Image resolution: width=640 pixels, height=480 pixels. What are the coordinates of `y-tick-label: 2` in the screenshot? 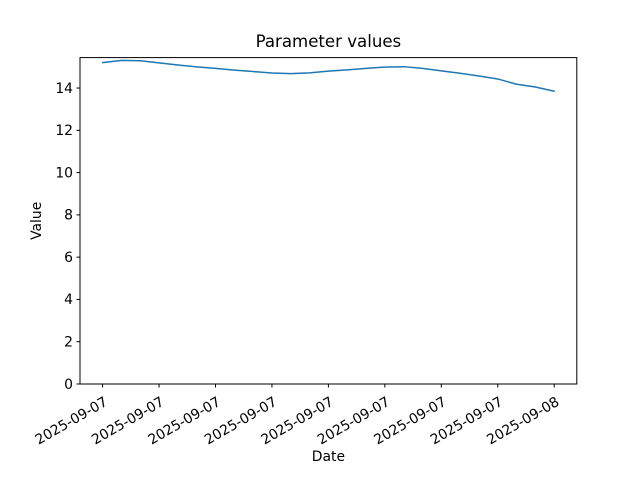 It's located at (68, 343).